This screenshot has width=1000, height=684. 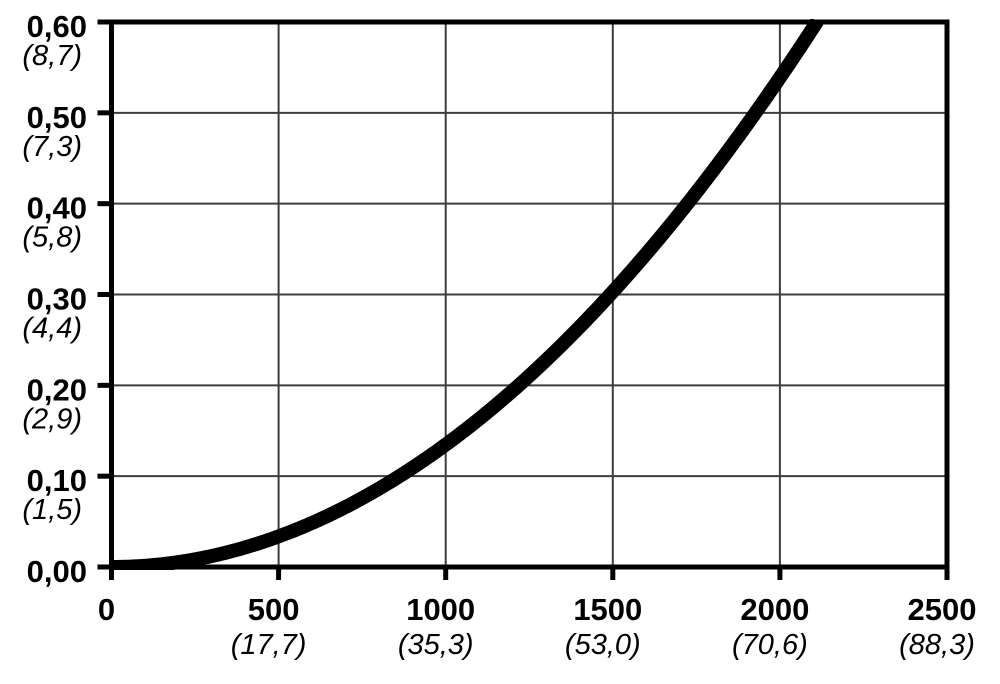 What do you see at coordinates (52, 56) in the screenshot?
I see `y-tick-sublabel: (8,7)` at bounding box center [52, 56].